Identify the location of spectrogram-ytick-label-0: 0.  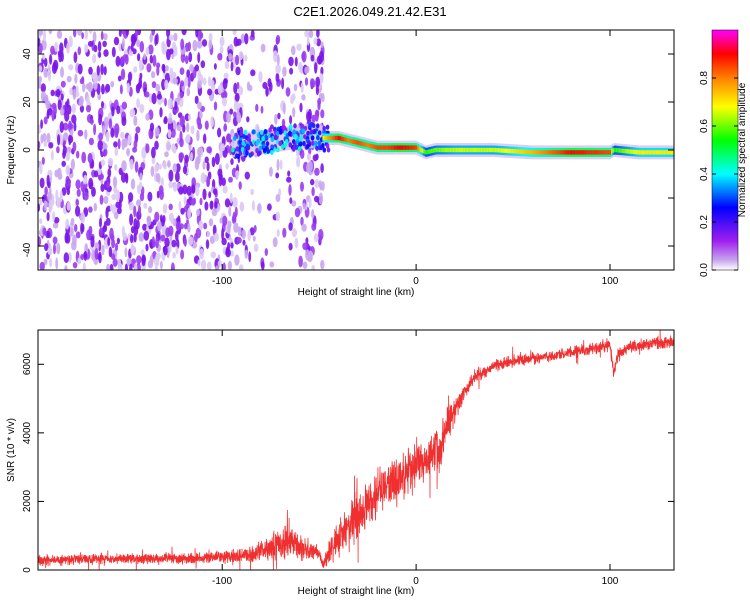
(27, 150).